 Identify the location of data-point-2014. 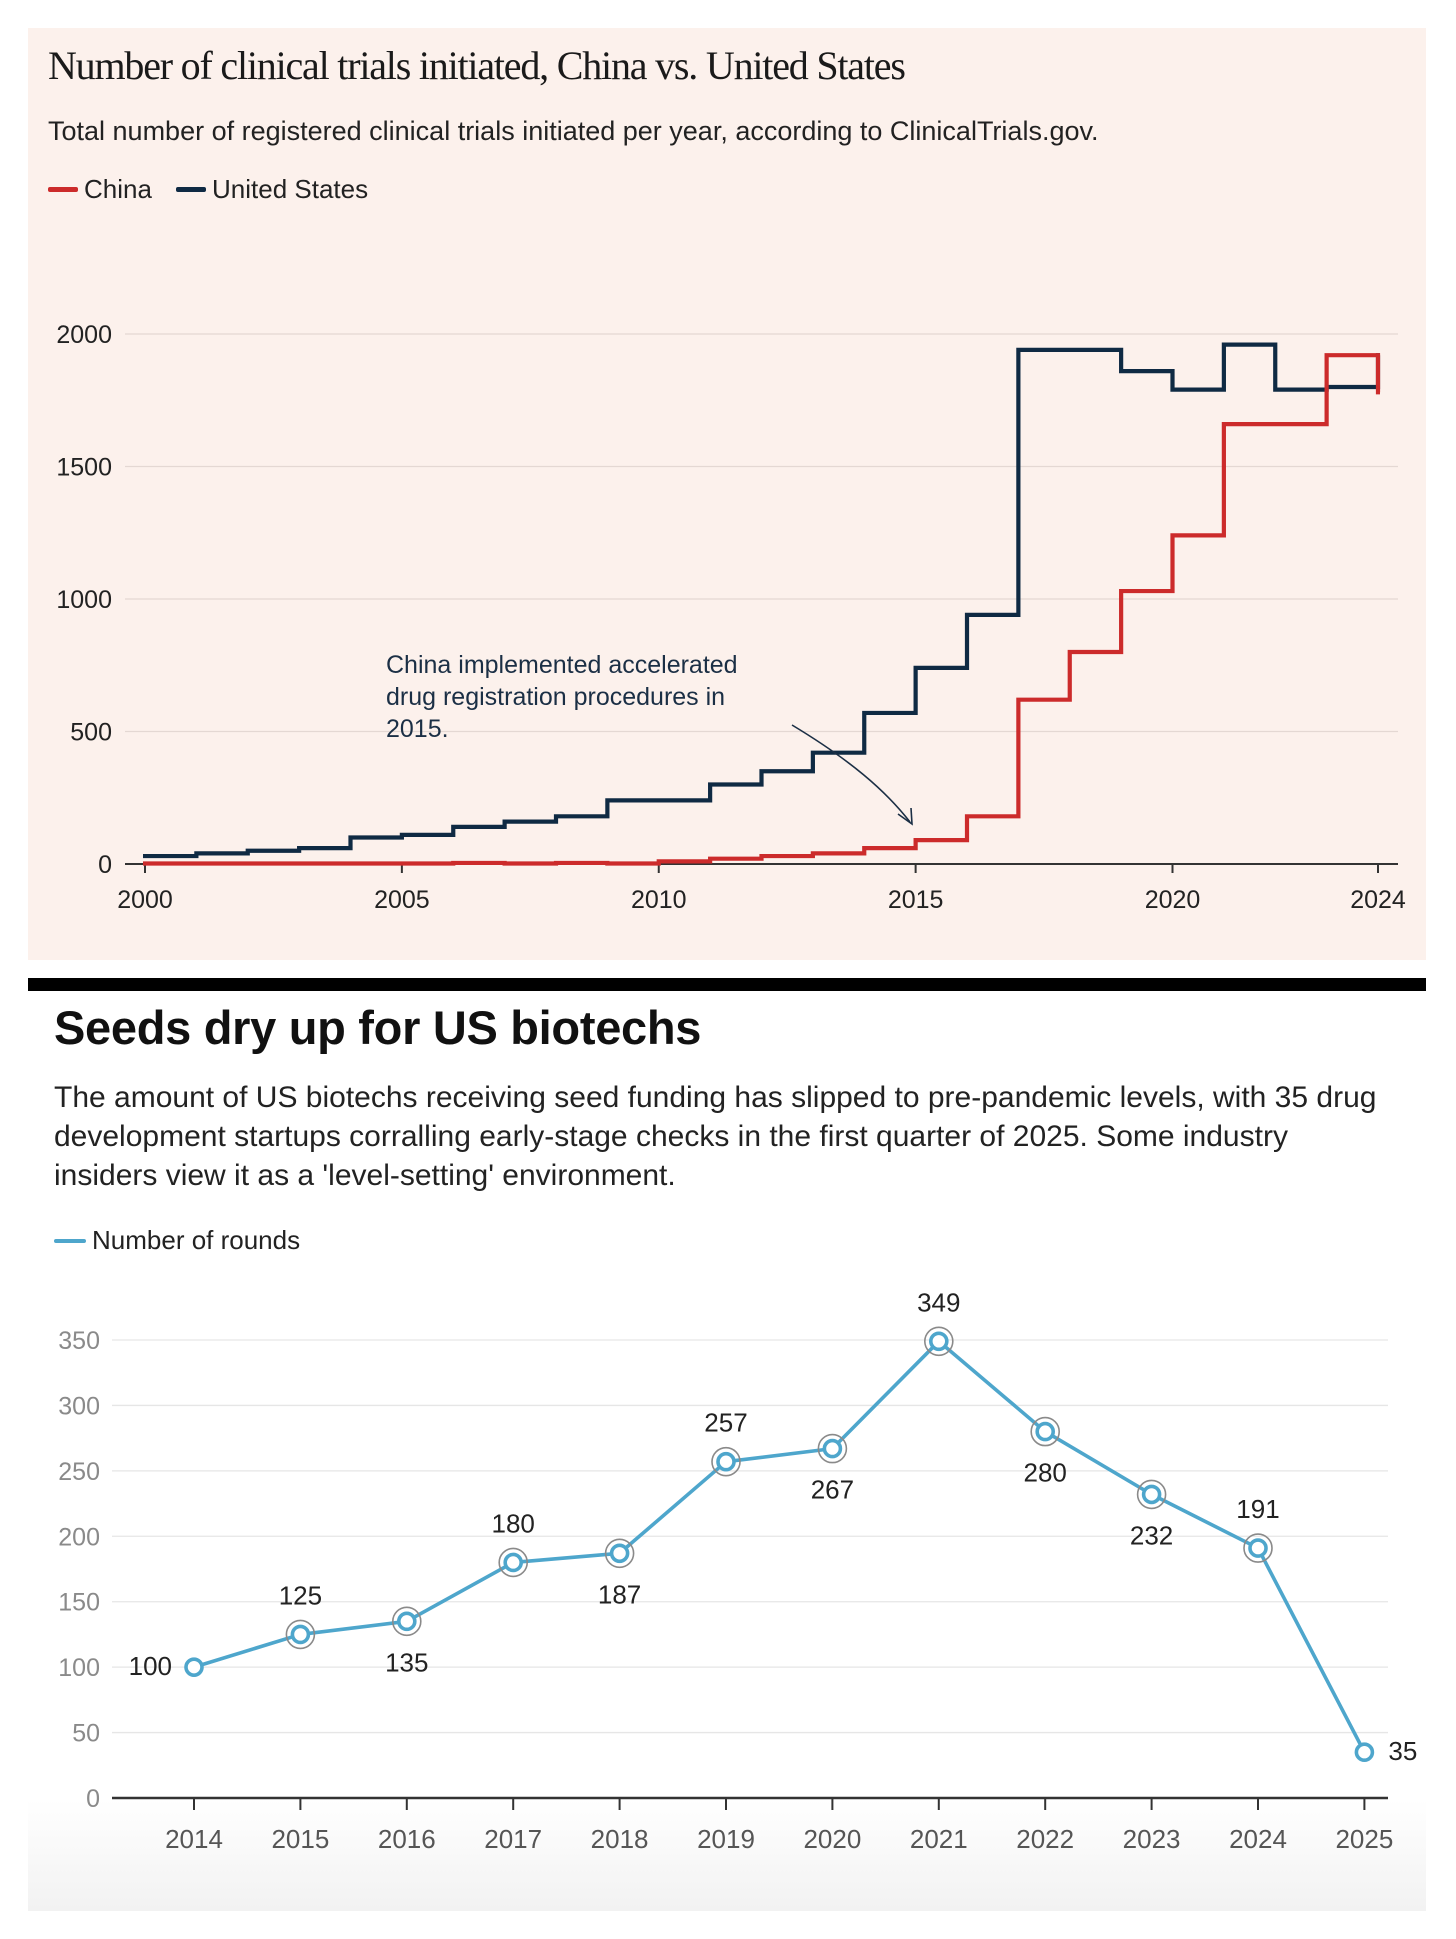
(194, 1667).